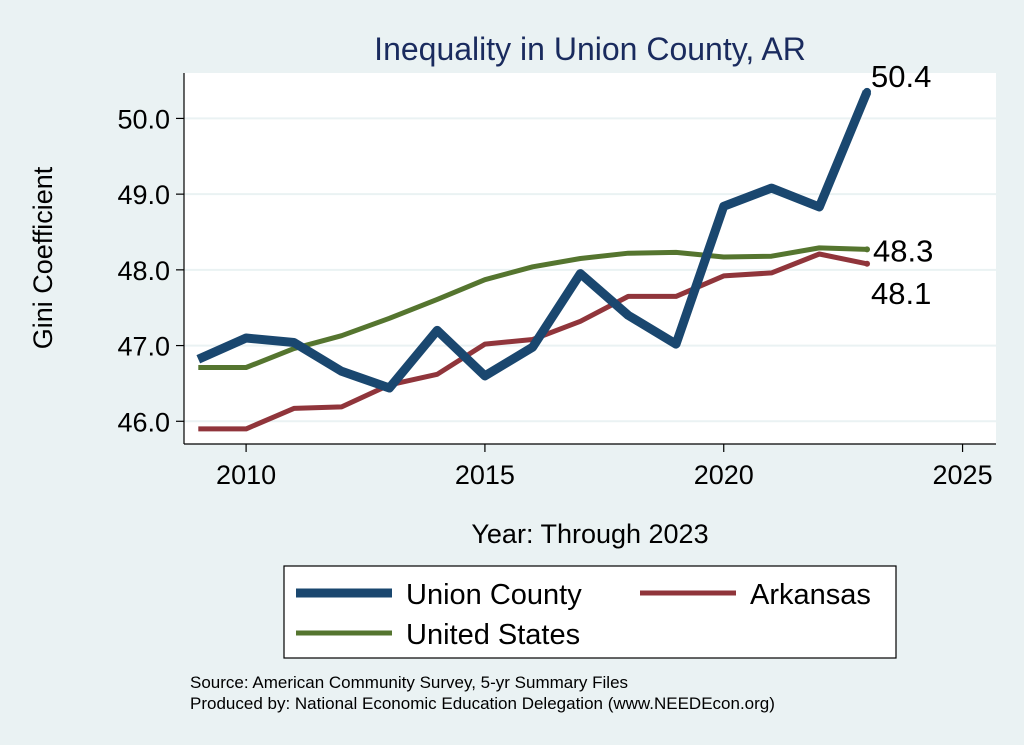  Describe the element at coordinates (963, 475) in the screenshot. I see `x-tick-label: 2025` at that location.